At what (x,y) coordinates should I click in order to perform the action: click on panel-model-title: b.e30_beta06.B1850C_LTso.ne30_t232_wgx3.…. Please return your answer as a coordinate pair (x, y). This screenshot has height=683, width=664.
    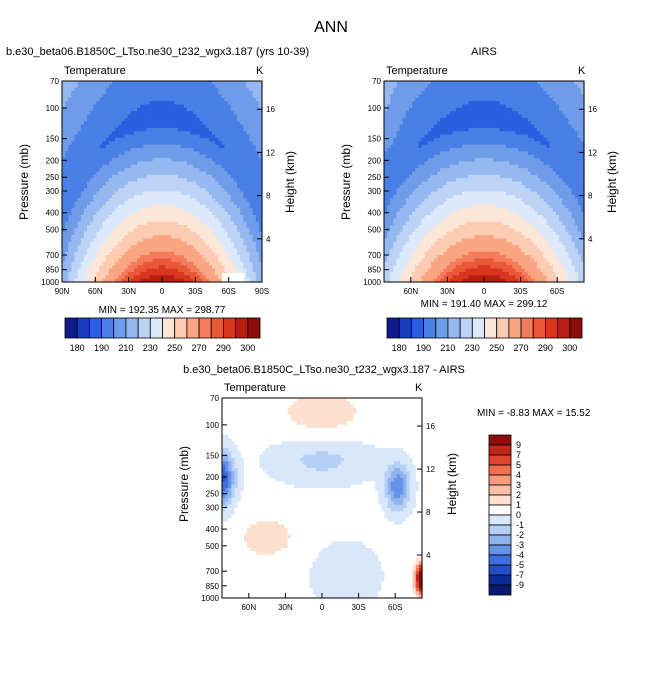
    Looking at the image, I should click on (157, 52).